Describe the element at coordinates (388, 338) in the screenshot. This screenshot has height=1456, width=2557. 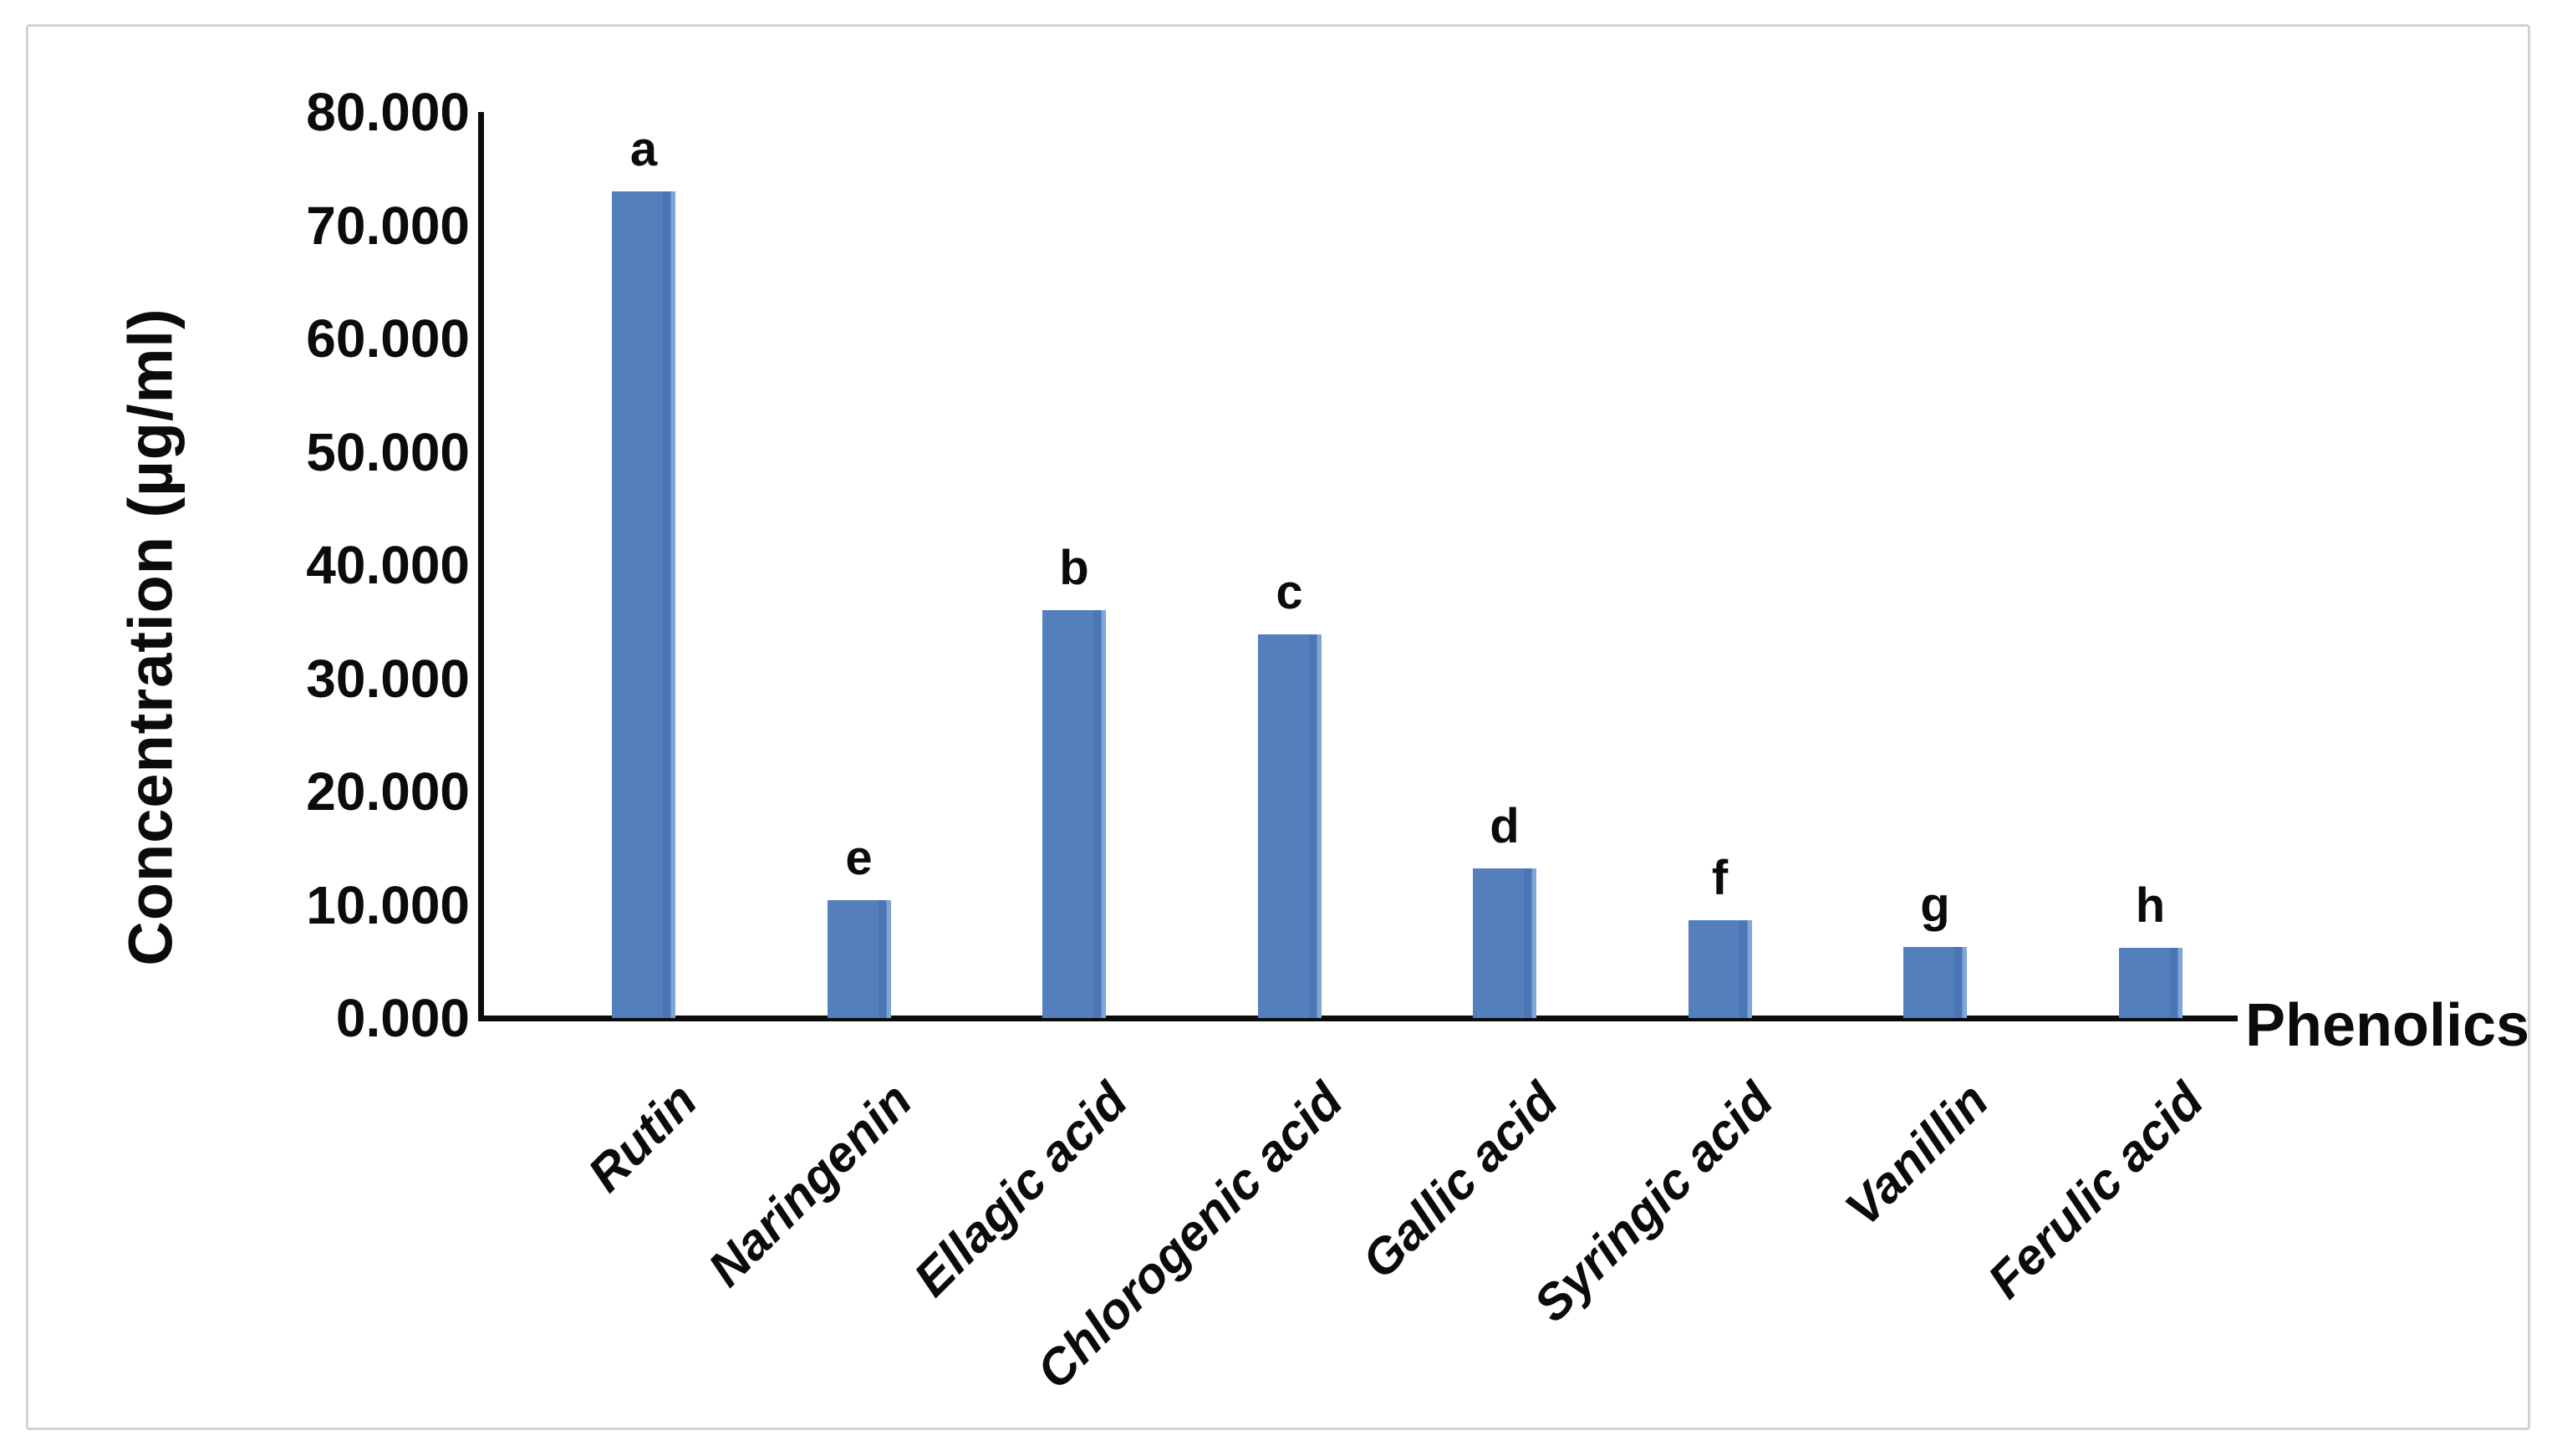
I see `y-tick-label: 60.000` at that location.